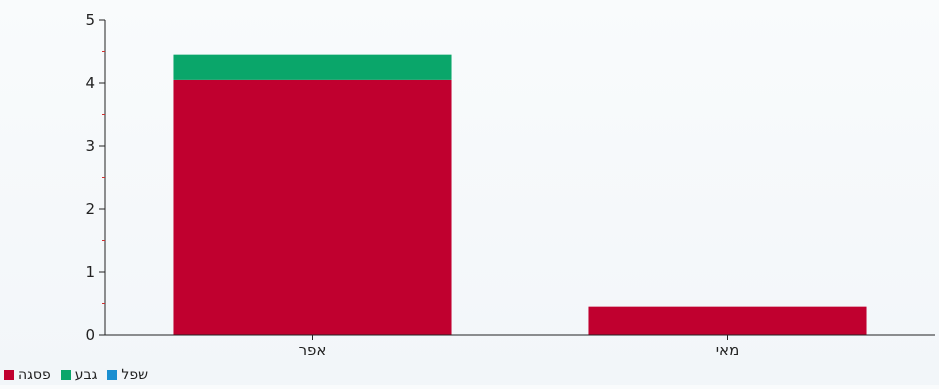  I want to click on legend-item-peak: פסגה, so click(27, 375).